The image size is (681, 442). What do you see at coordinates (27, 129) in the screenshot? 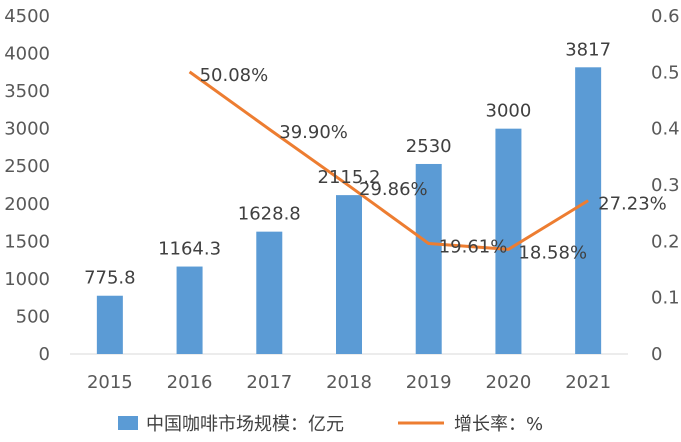
I see `y-left-tick-label: 3000` at bounding box center [27, 129].